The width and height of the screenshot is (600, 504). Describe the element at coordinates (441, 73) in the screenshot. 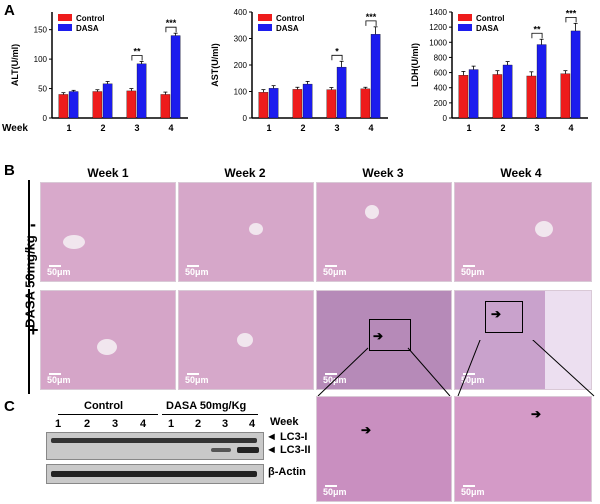

I see `y-tick-label: 600` at that location.